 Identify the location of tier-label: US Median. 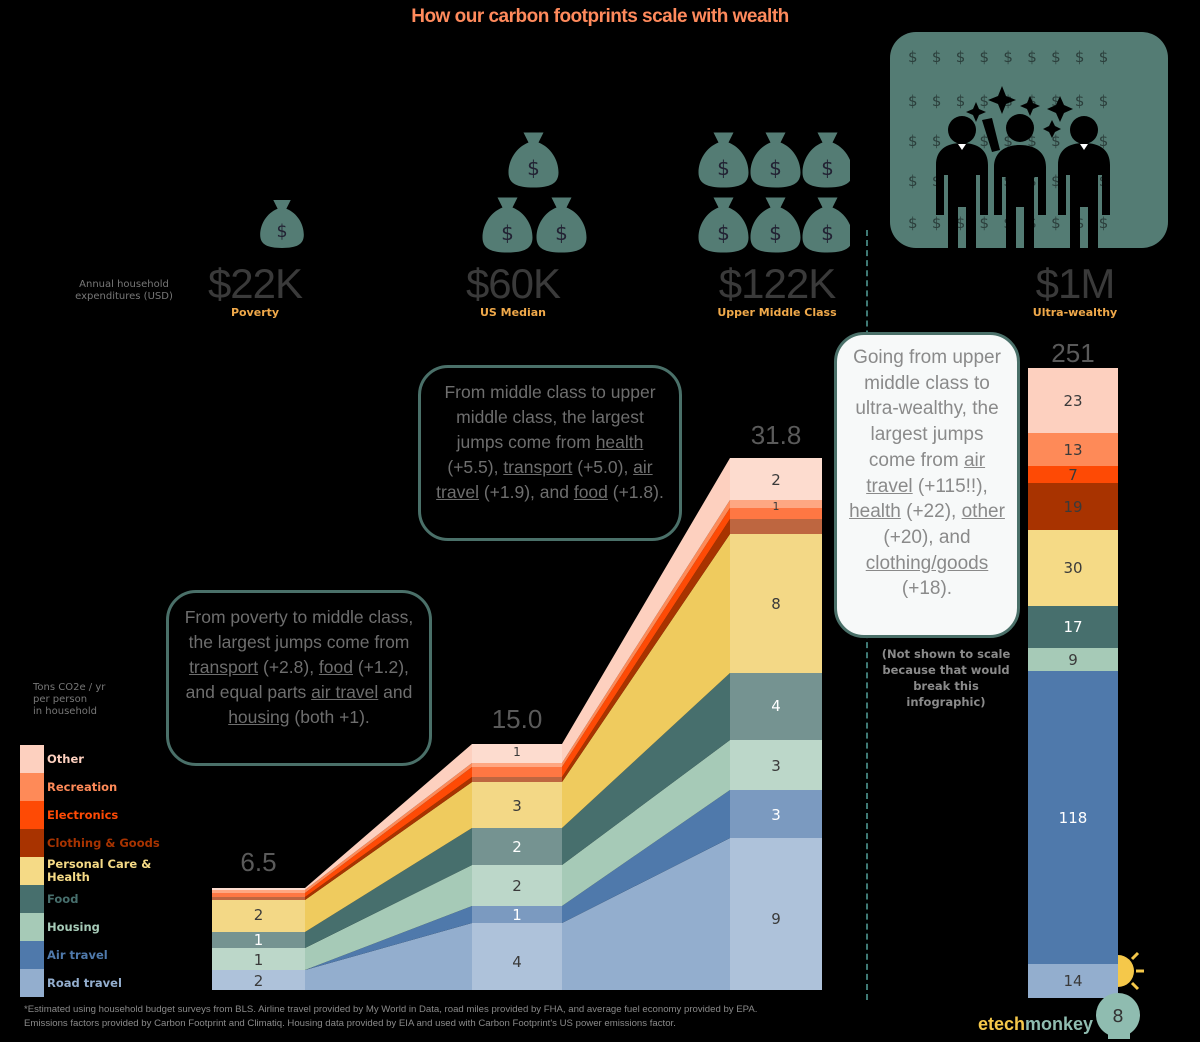
(513, 312).